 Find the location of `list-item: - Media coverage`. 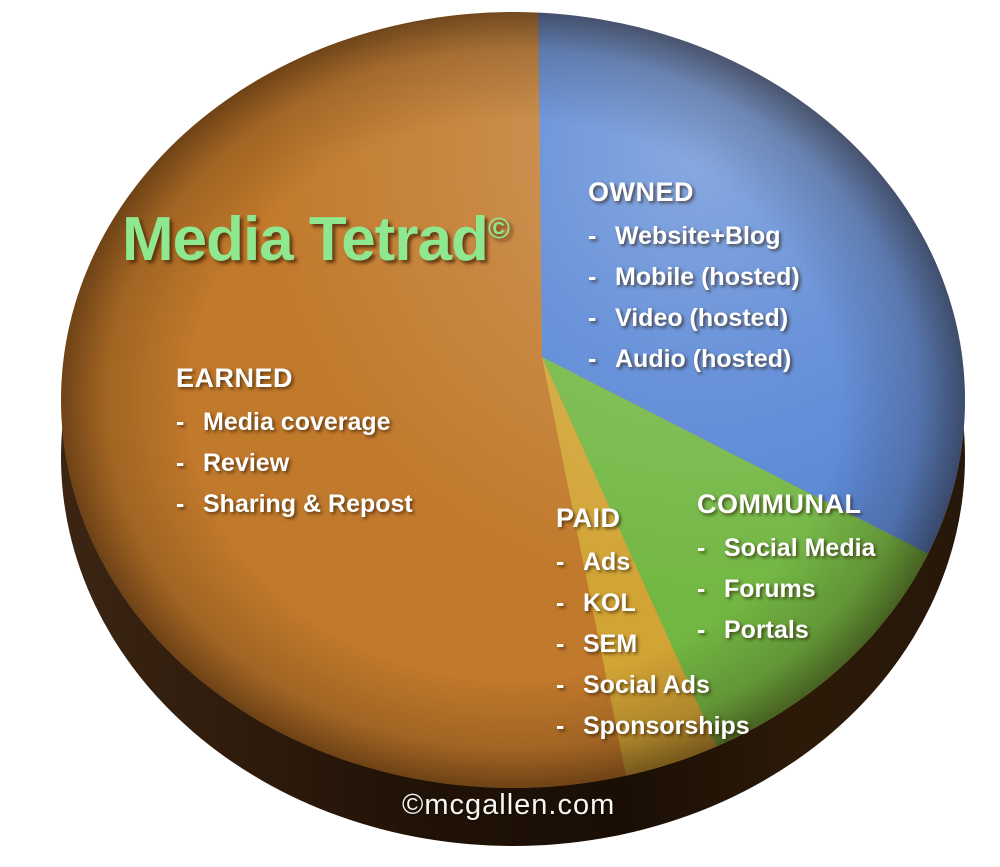

list-item: - Media coverage is located at coordinates (294, 422).